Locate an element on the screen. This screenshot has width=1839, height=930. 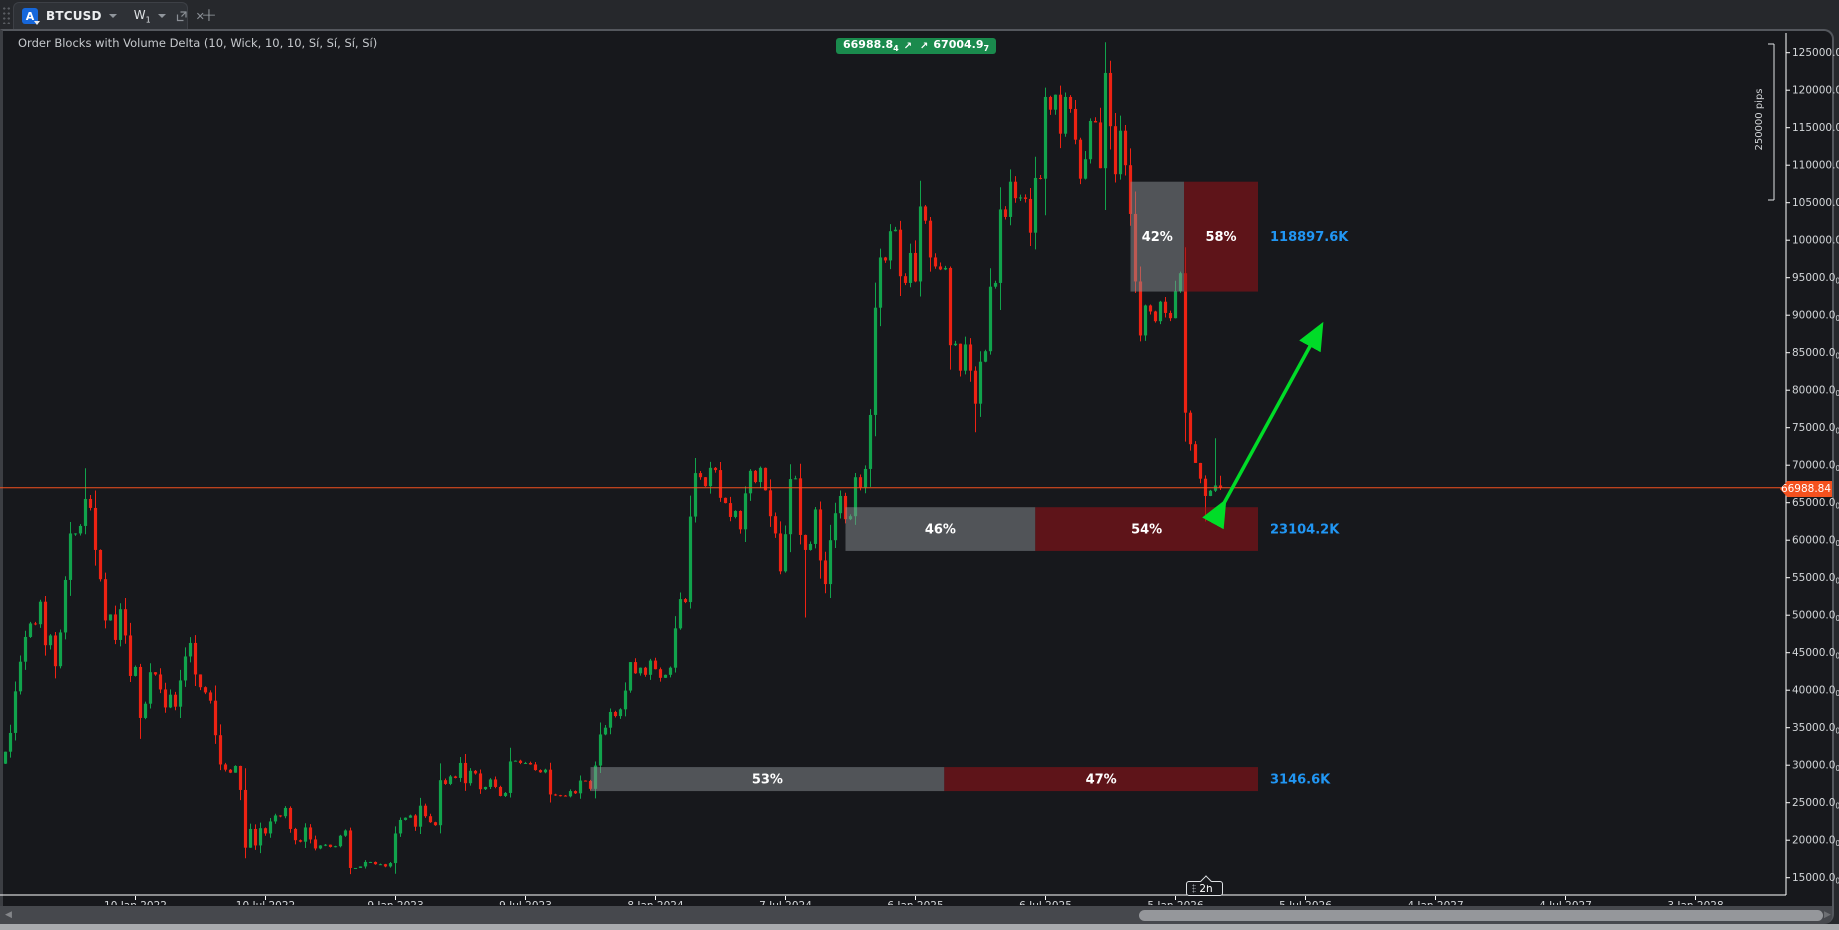
order-block-bear-percent: 58% is located at coordinates (1220, 237).